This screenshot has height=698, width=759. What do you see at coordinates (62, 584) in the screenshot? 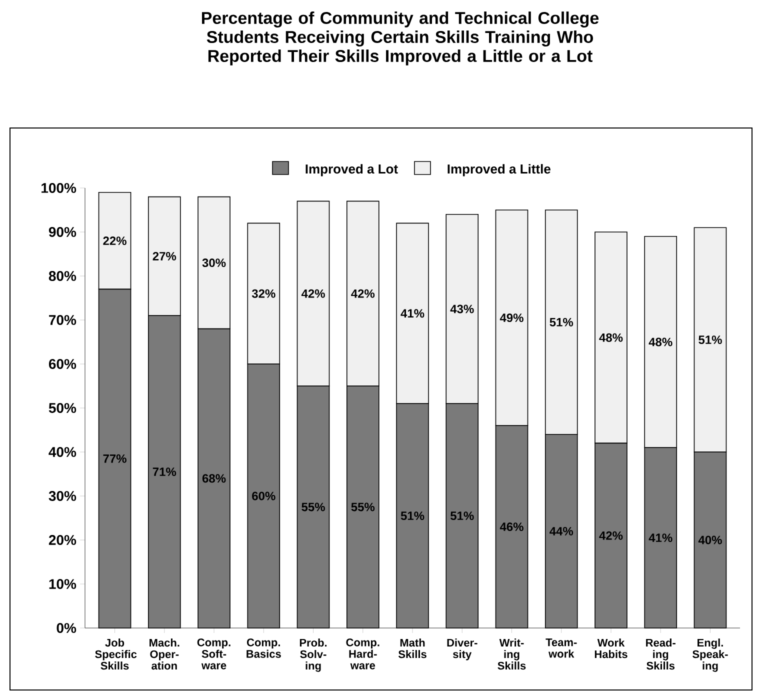
I see `y-tick-label: 10%` at bounding box center [62, 584].